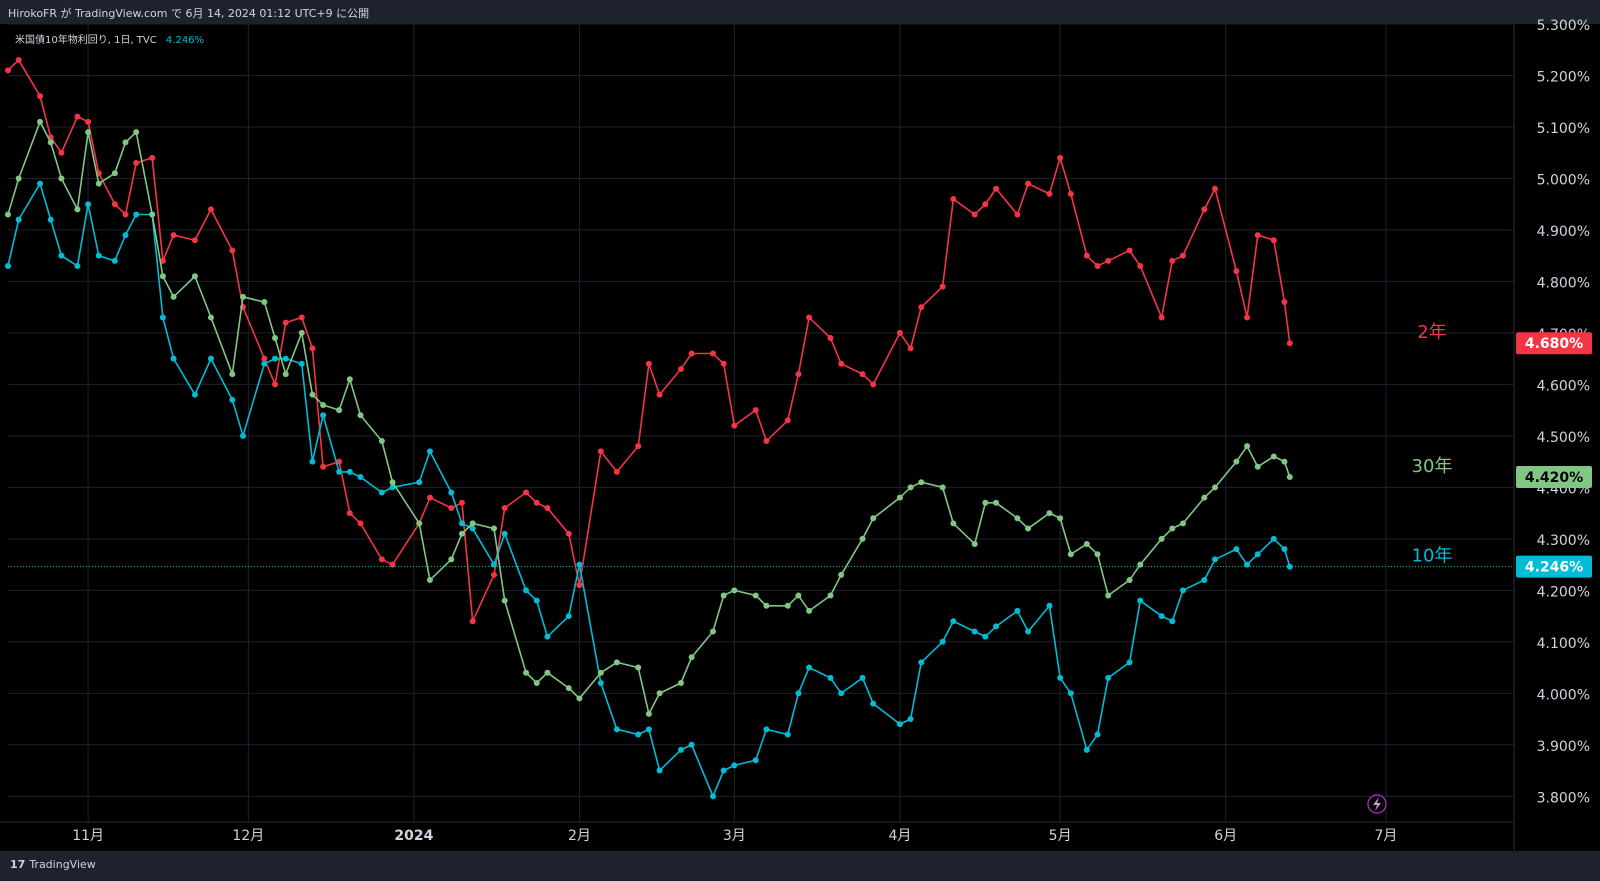  Describe the element at coordinates (1431, 332) in the screenshot. I see `series-name-label: 2年` at that location.